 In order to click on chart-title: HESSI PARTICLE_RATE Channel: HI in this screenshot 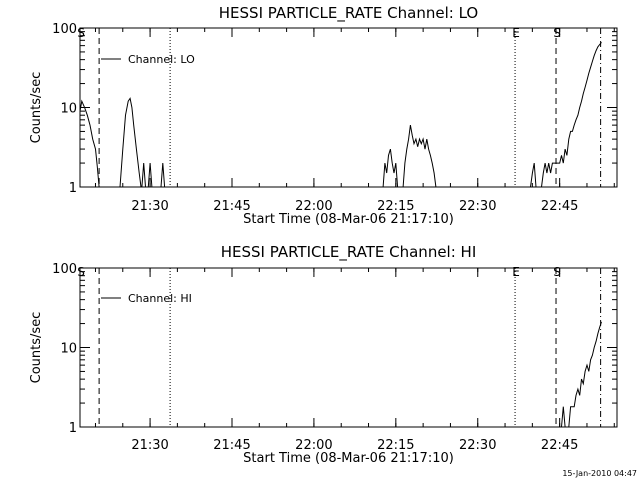, I will do `click(349, 252)`.